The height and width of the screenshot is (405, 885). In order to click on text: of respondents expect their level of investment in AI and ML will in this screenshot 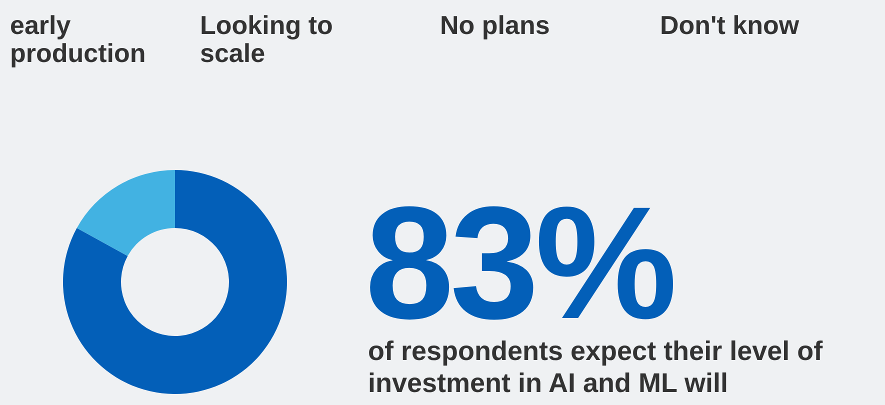, I will do `click(596, 367)`.